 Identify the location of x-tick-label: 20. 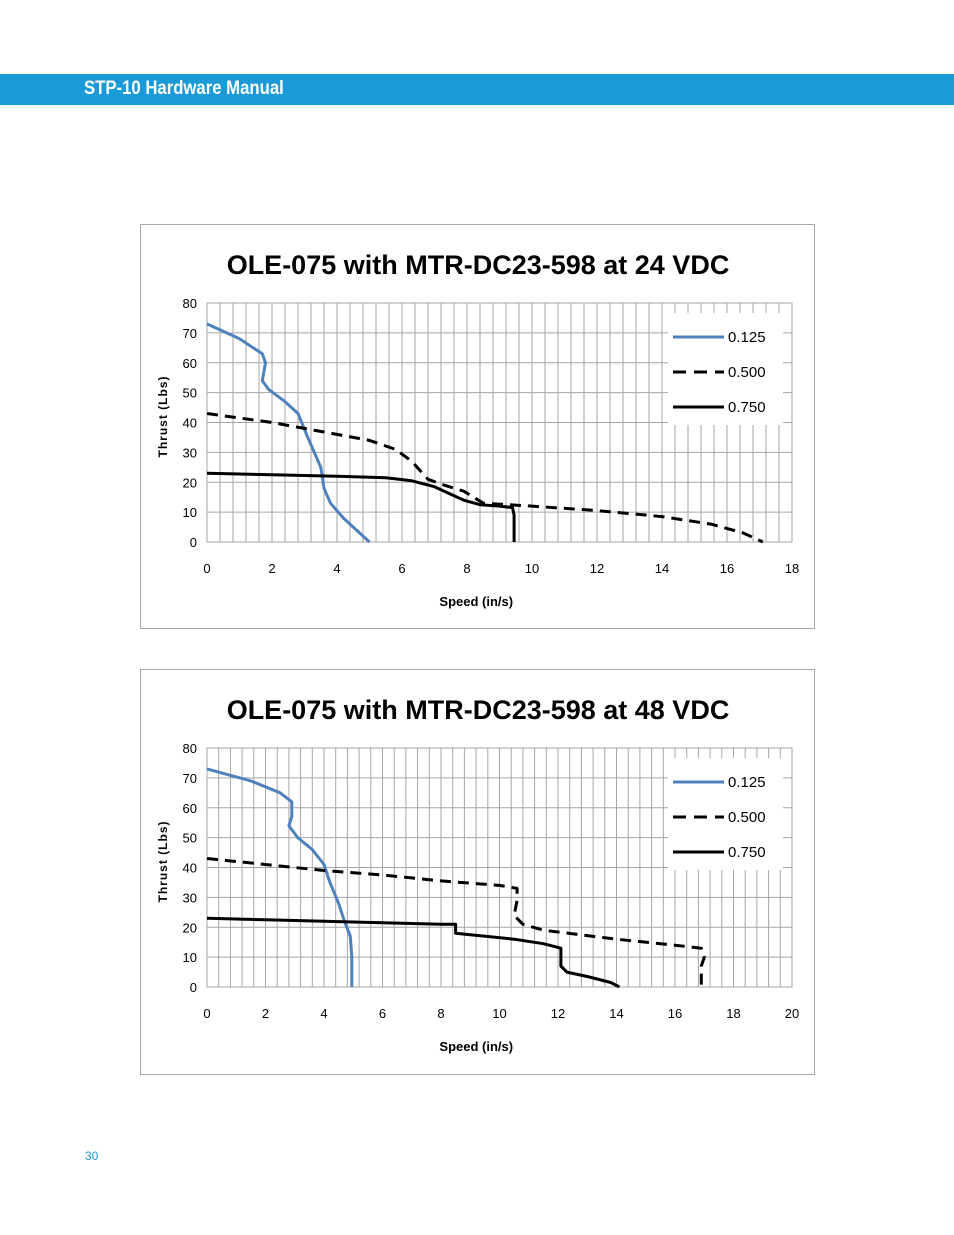
(792, 1013).